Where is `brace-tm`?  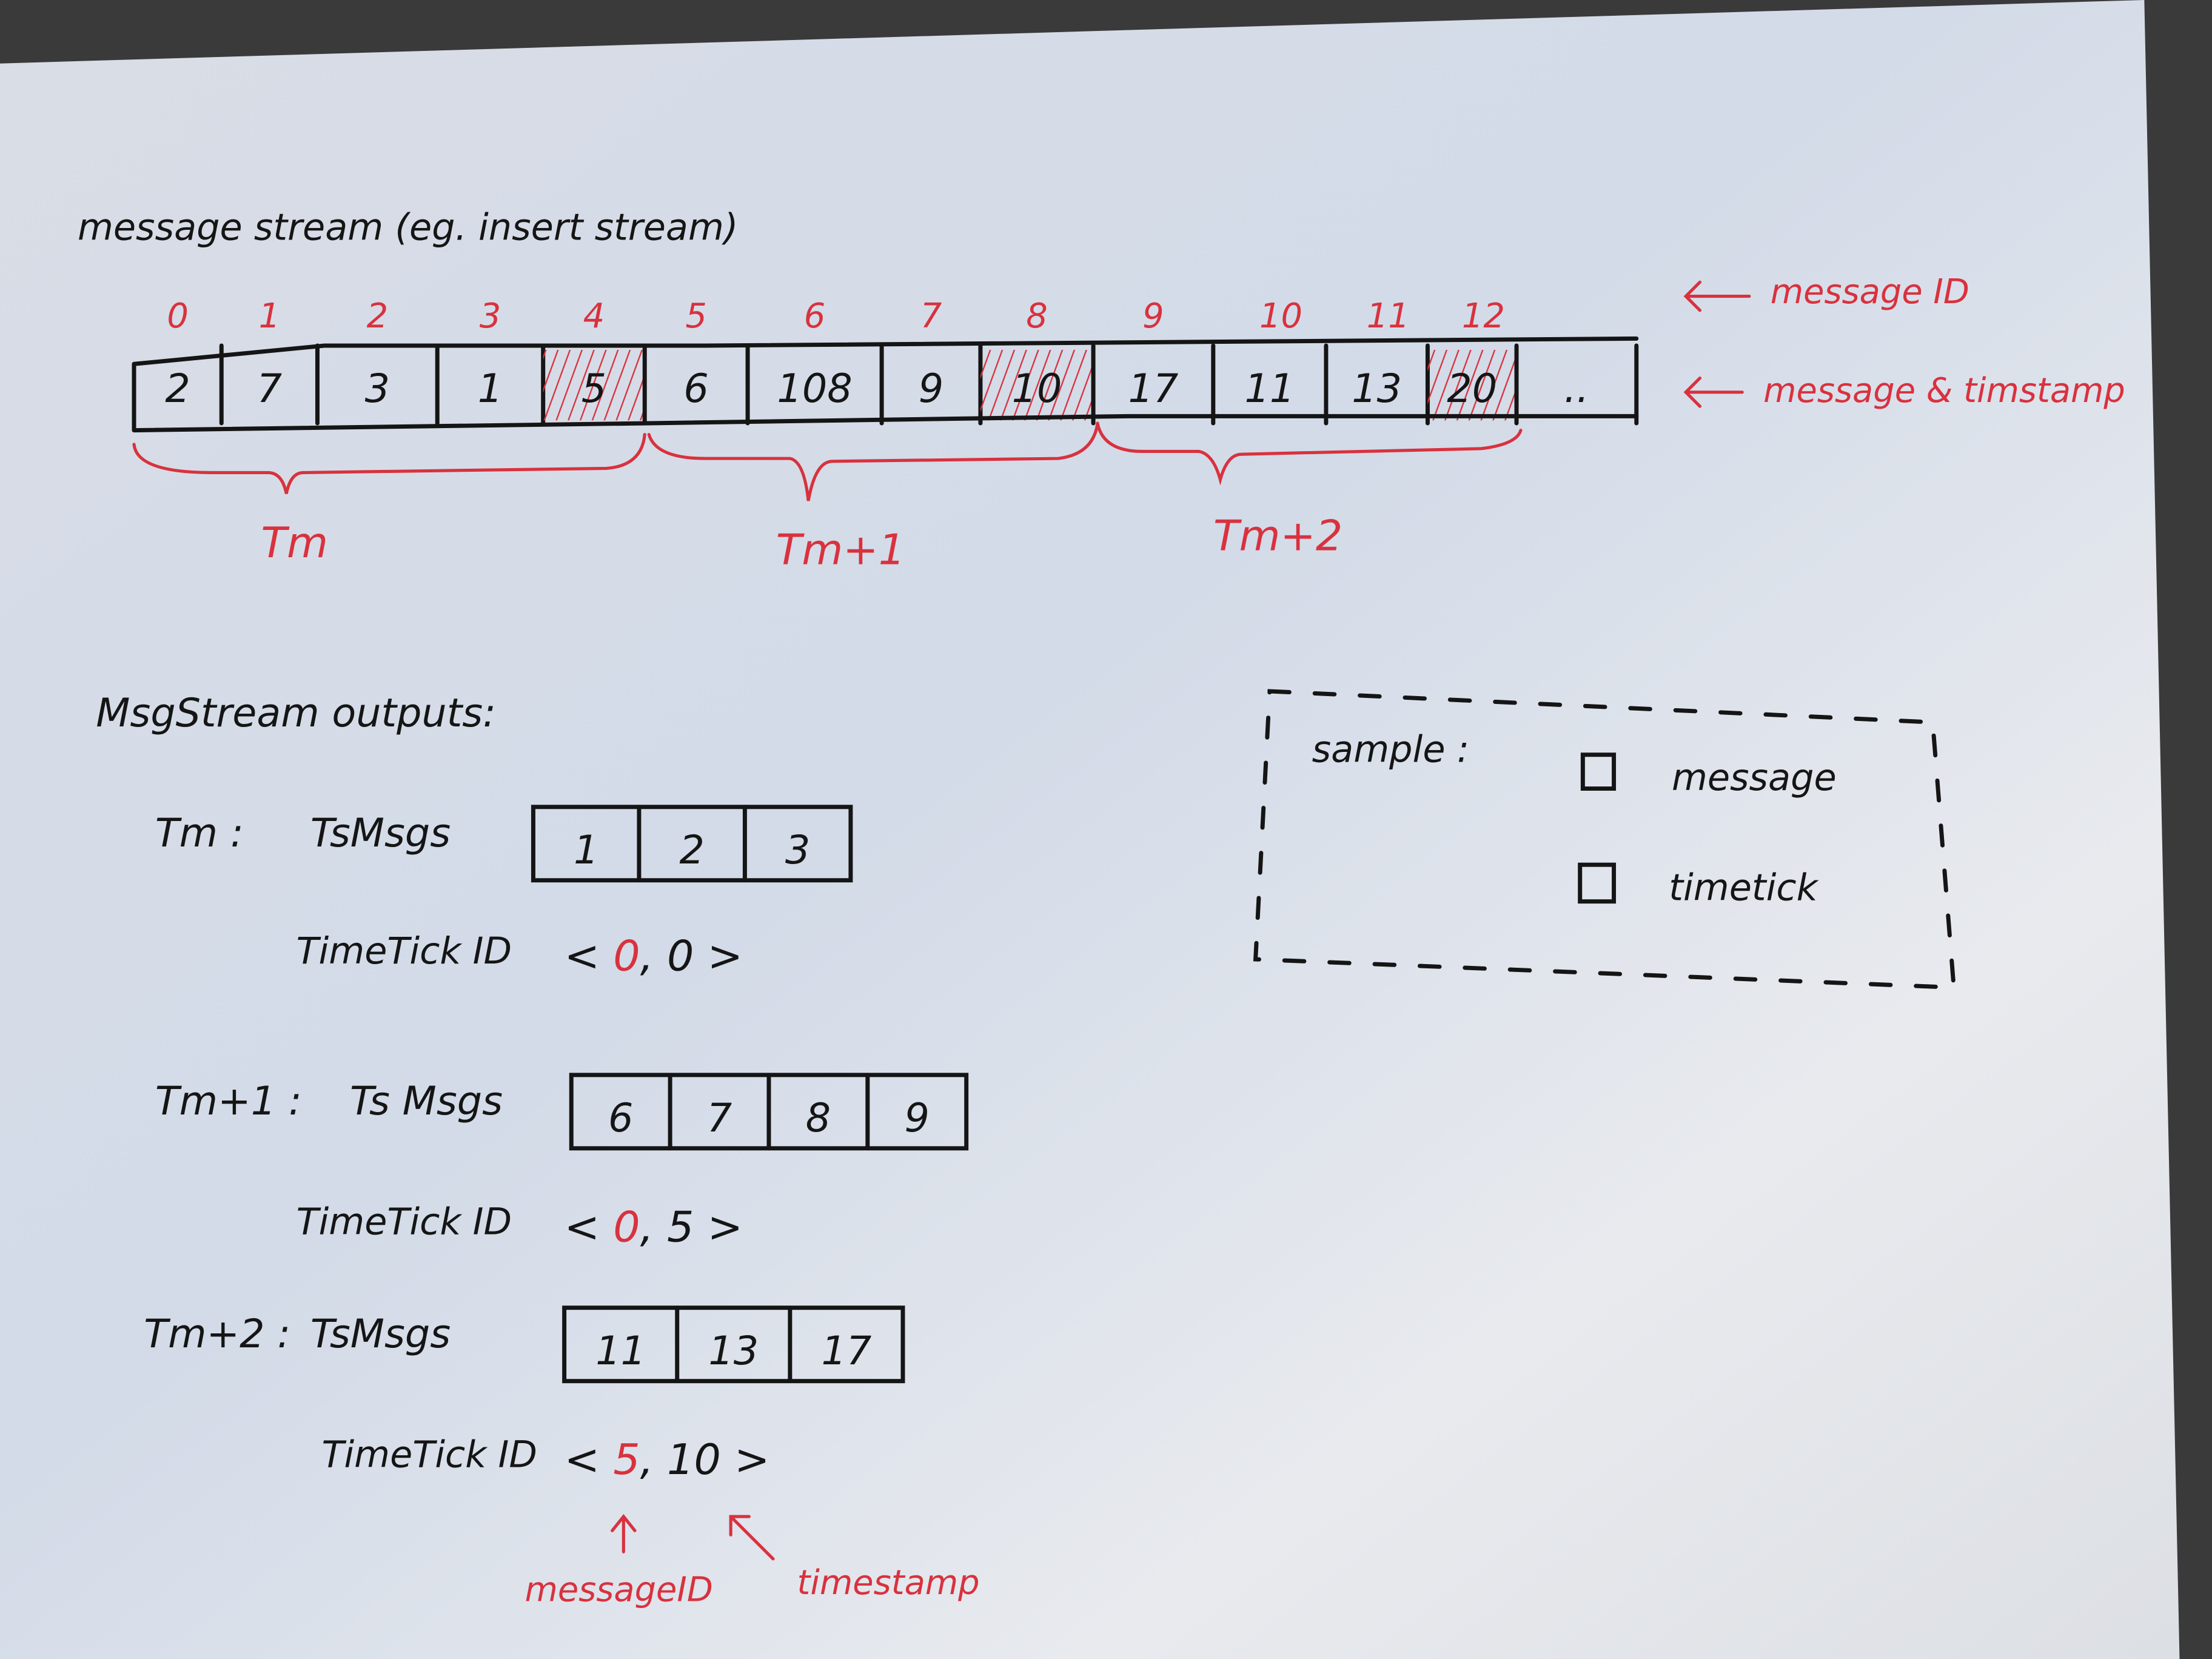 brace-tm is located at coordinates (389, 463).